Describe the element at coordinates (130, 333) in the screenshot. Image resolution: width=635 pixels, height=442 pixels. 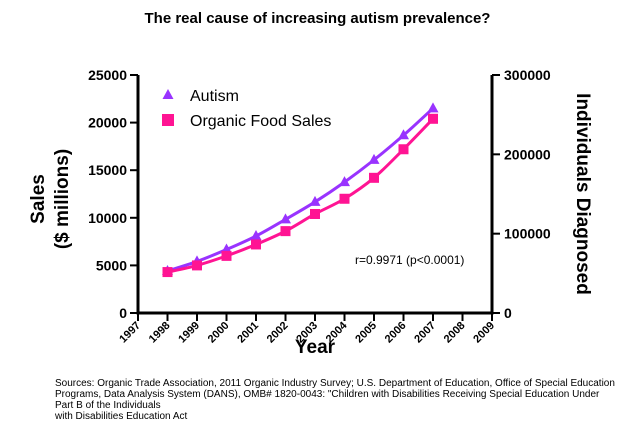
I see `x-tick-label: 1997` at that location.